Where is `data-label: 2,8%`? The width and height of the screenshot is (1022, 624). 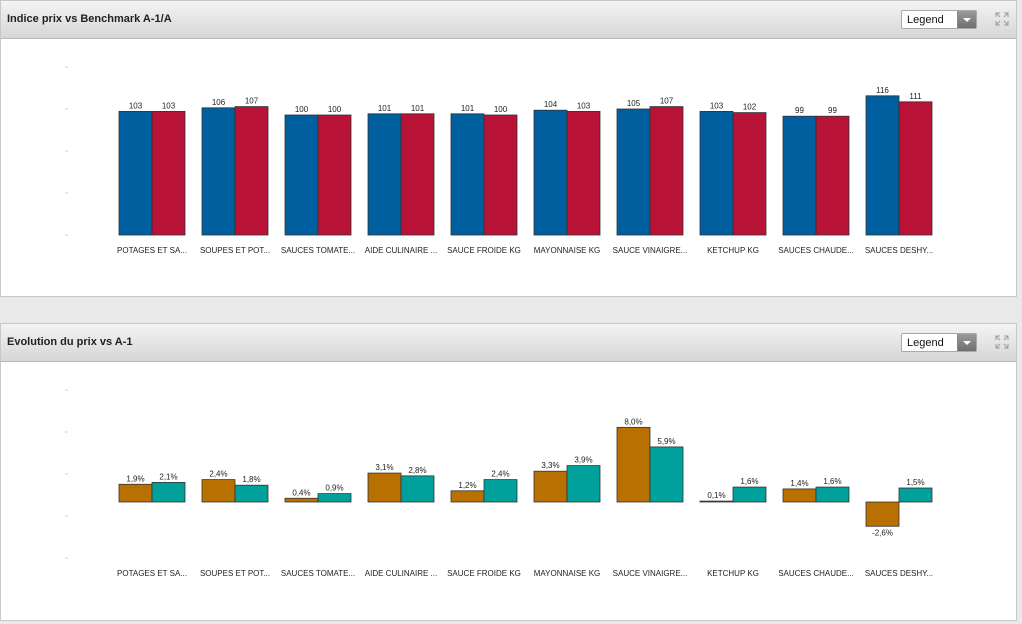
data-label: 2,8% is located at coordinates (417, 470).